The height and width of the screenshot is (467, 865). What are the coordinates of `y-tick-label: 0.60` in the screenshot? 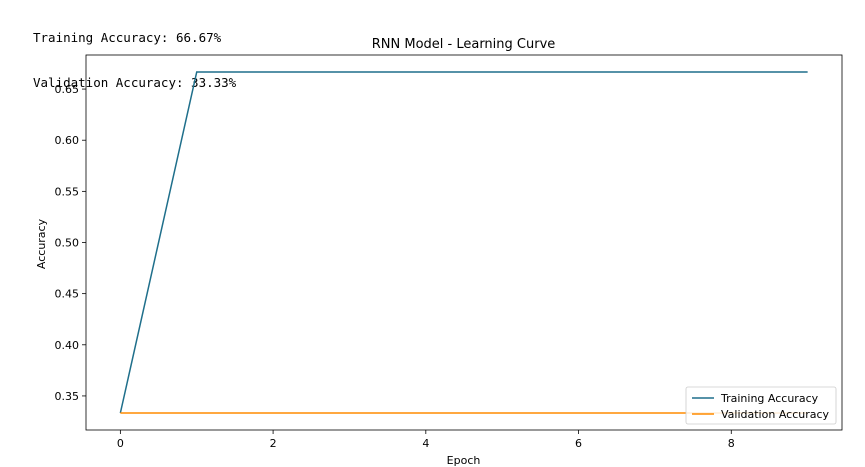 It's located at (67, 140).